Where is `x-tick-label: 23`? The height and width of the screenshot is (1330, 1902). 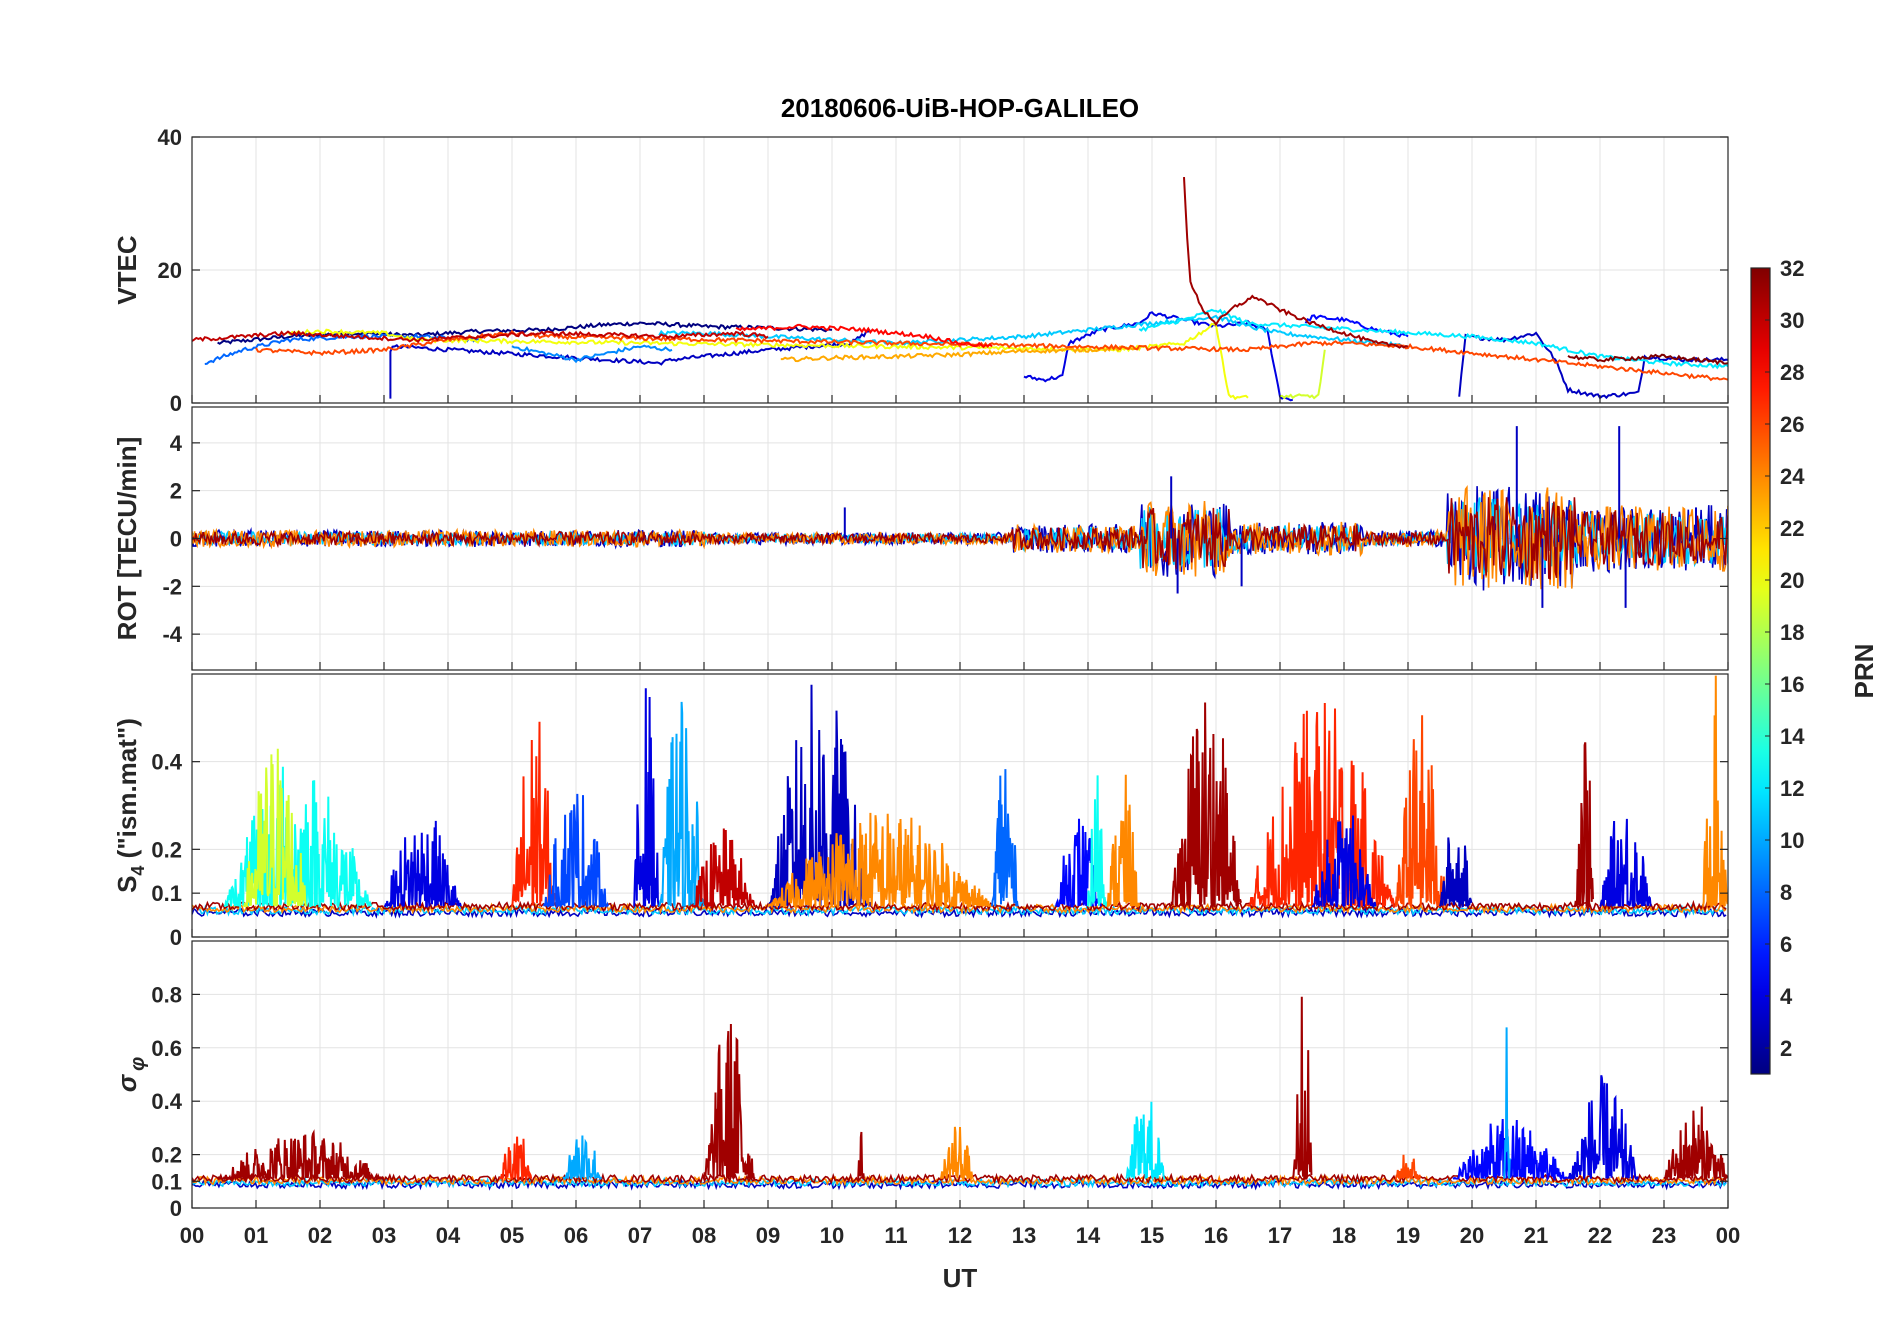
x-tick-label: 23 is located at coordinates (1664, 1235).